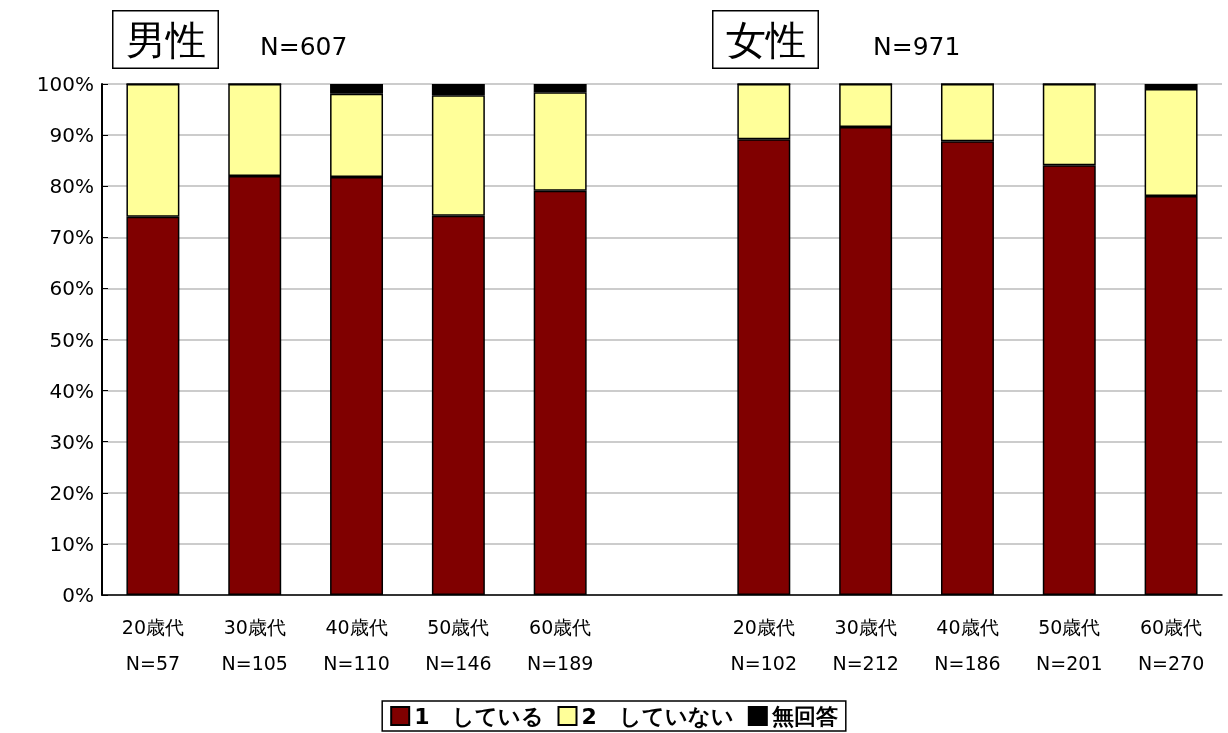  What do you see at coordinates (78, 595) in the screenshot?
I see `y-tick-label: 0%` at bounding box center [78, 595].